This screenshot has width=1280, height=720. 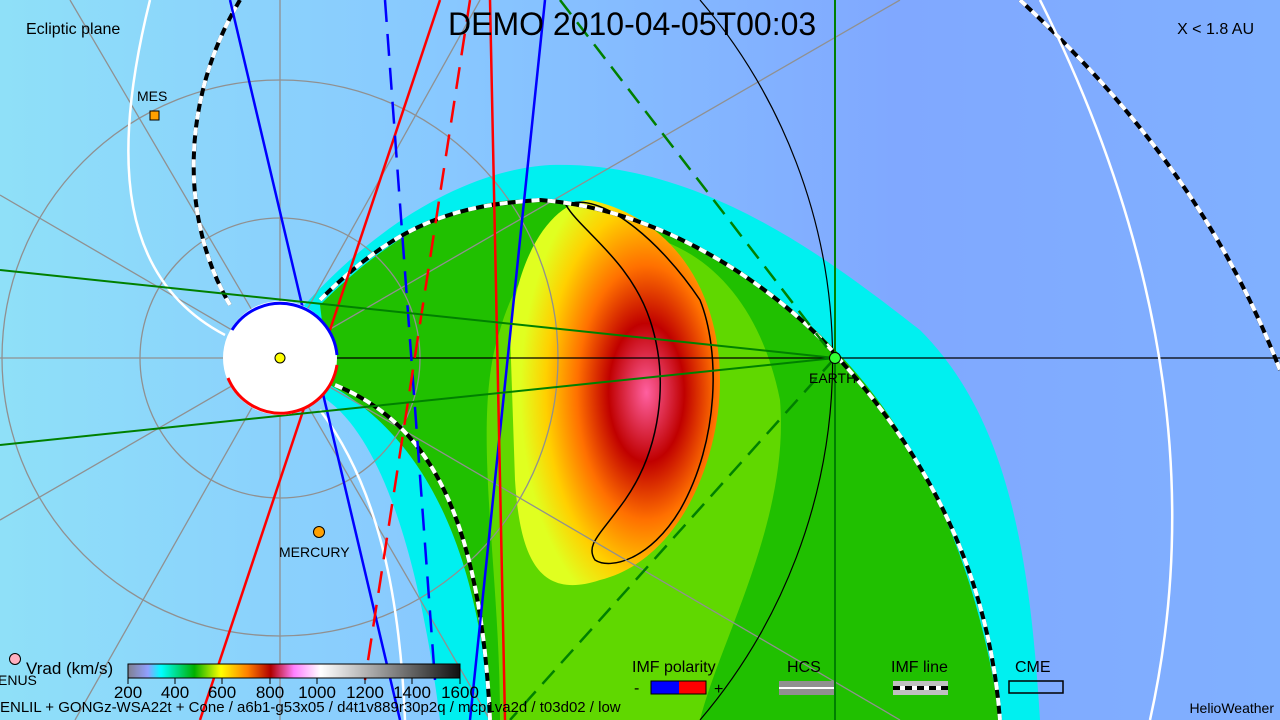 I want to click on mercury-marker, so click(x=319, y=532).